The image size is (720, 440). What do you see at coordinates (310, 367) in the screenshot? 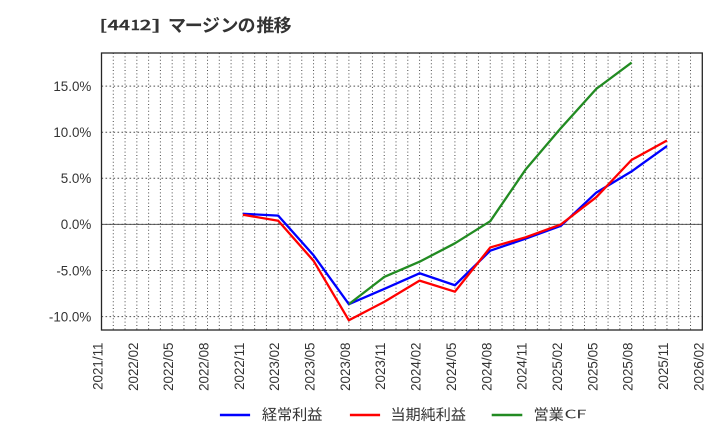
I see `svg-text: 2023/05` at bounding box center [310, 367].